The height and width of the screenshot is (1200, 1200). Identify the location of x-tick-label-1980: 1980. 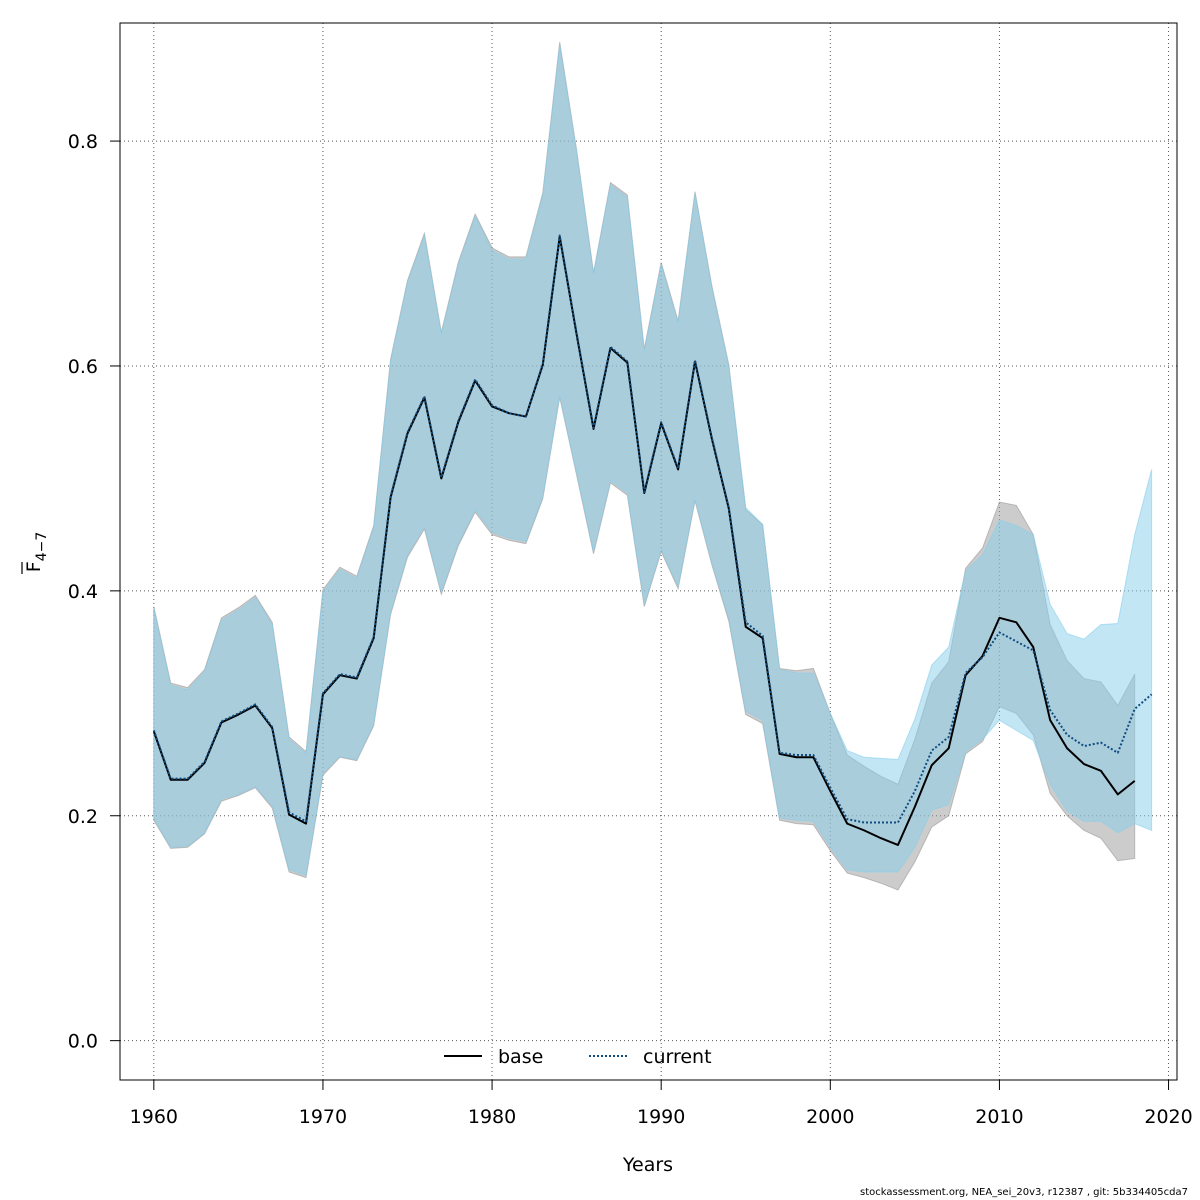
(492, 1117).